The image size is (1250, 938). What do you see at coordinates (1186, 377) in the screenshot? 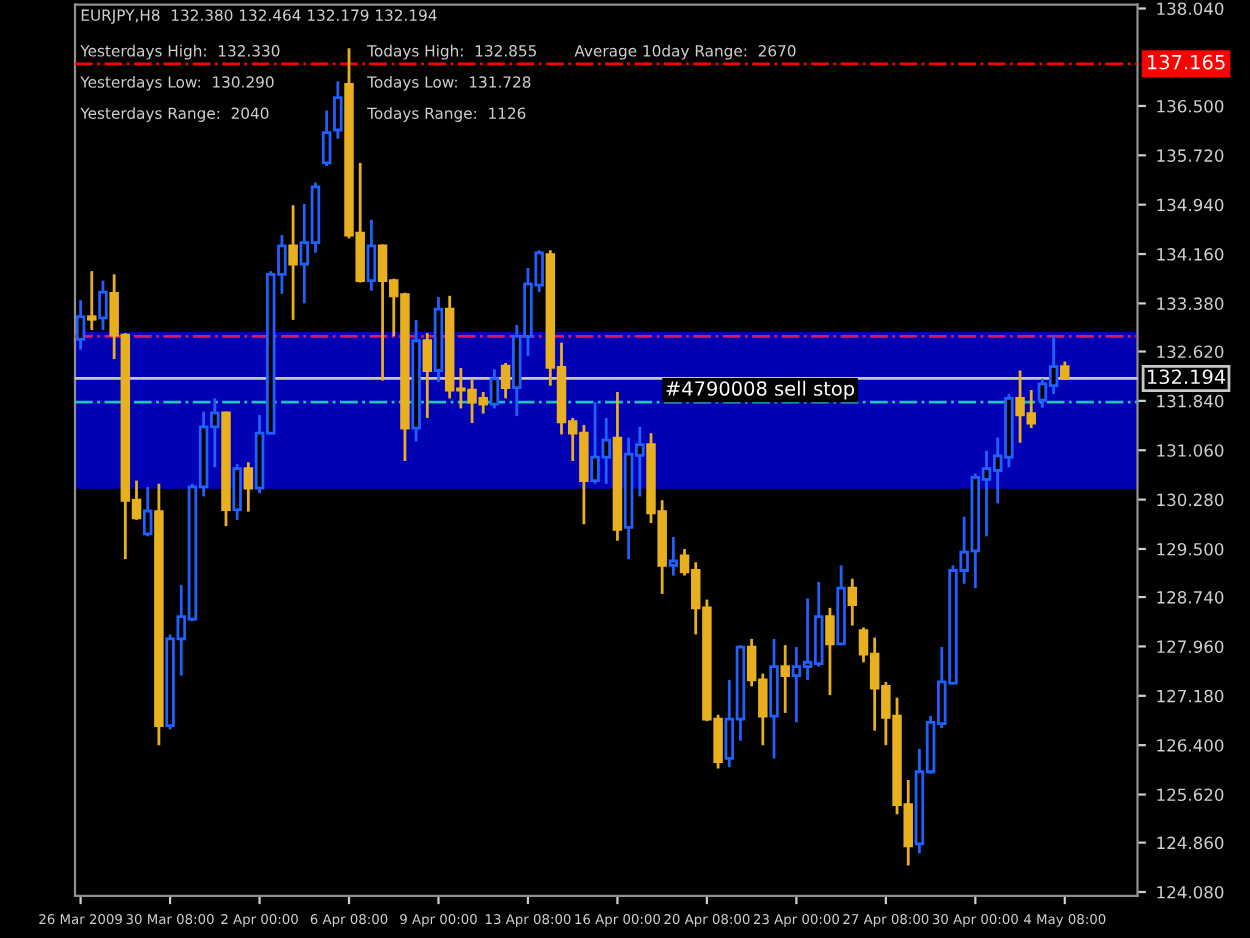
I see `ref-line-label: 132.194` at bounding box center [1186, 377].